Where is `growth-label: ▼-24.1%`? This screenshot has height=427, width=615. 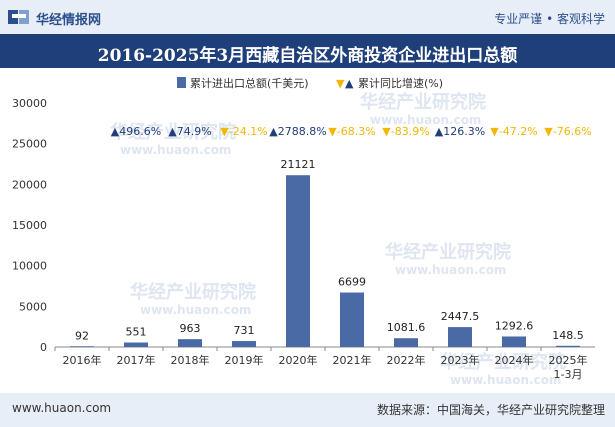 growth-label: ▼-24.1% is located at coordinates (243, 131).